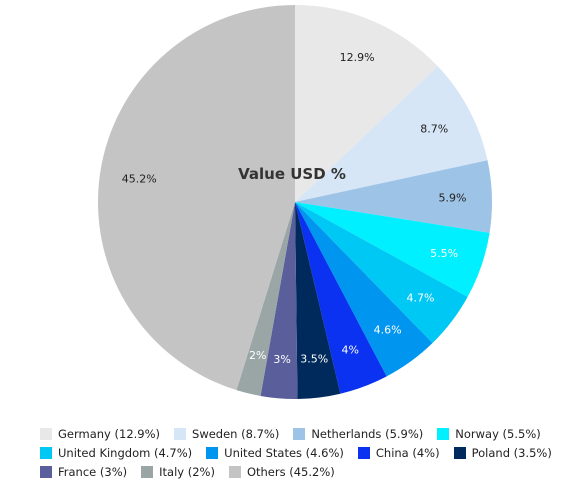 The image size is (585, 481). I want to click on pie-slice-italy, so click(265, 299).